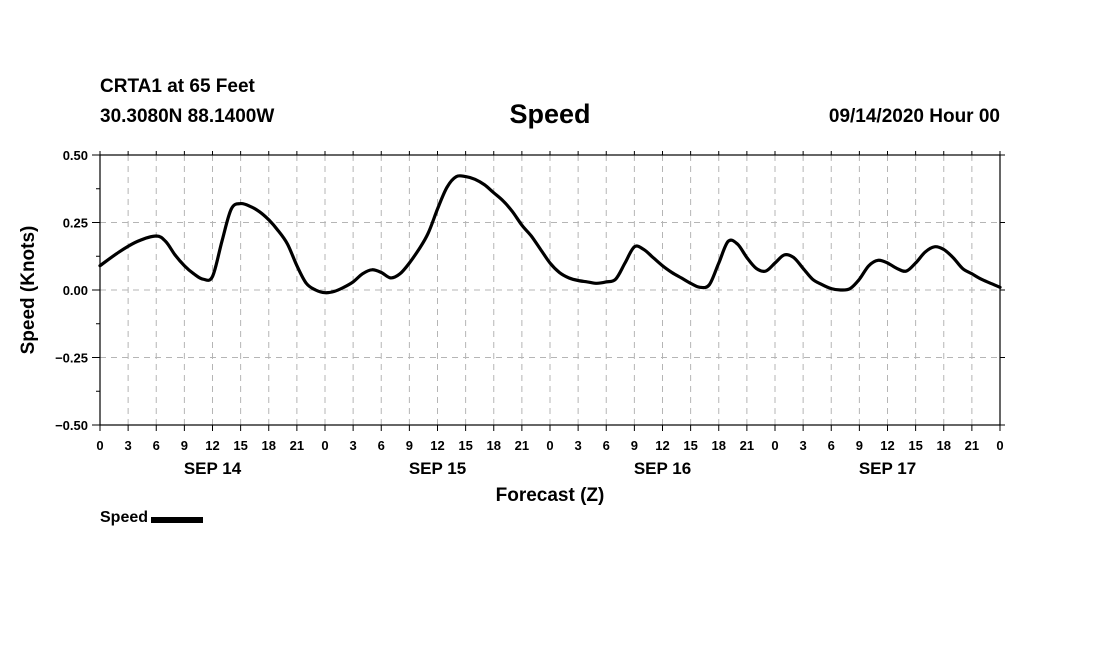 This screenshot has height=650, width=1100. Describe the element at coordinates (887, 468) in the screenshot. I see `day-label: SEP 17` at that location.